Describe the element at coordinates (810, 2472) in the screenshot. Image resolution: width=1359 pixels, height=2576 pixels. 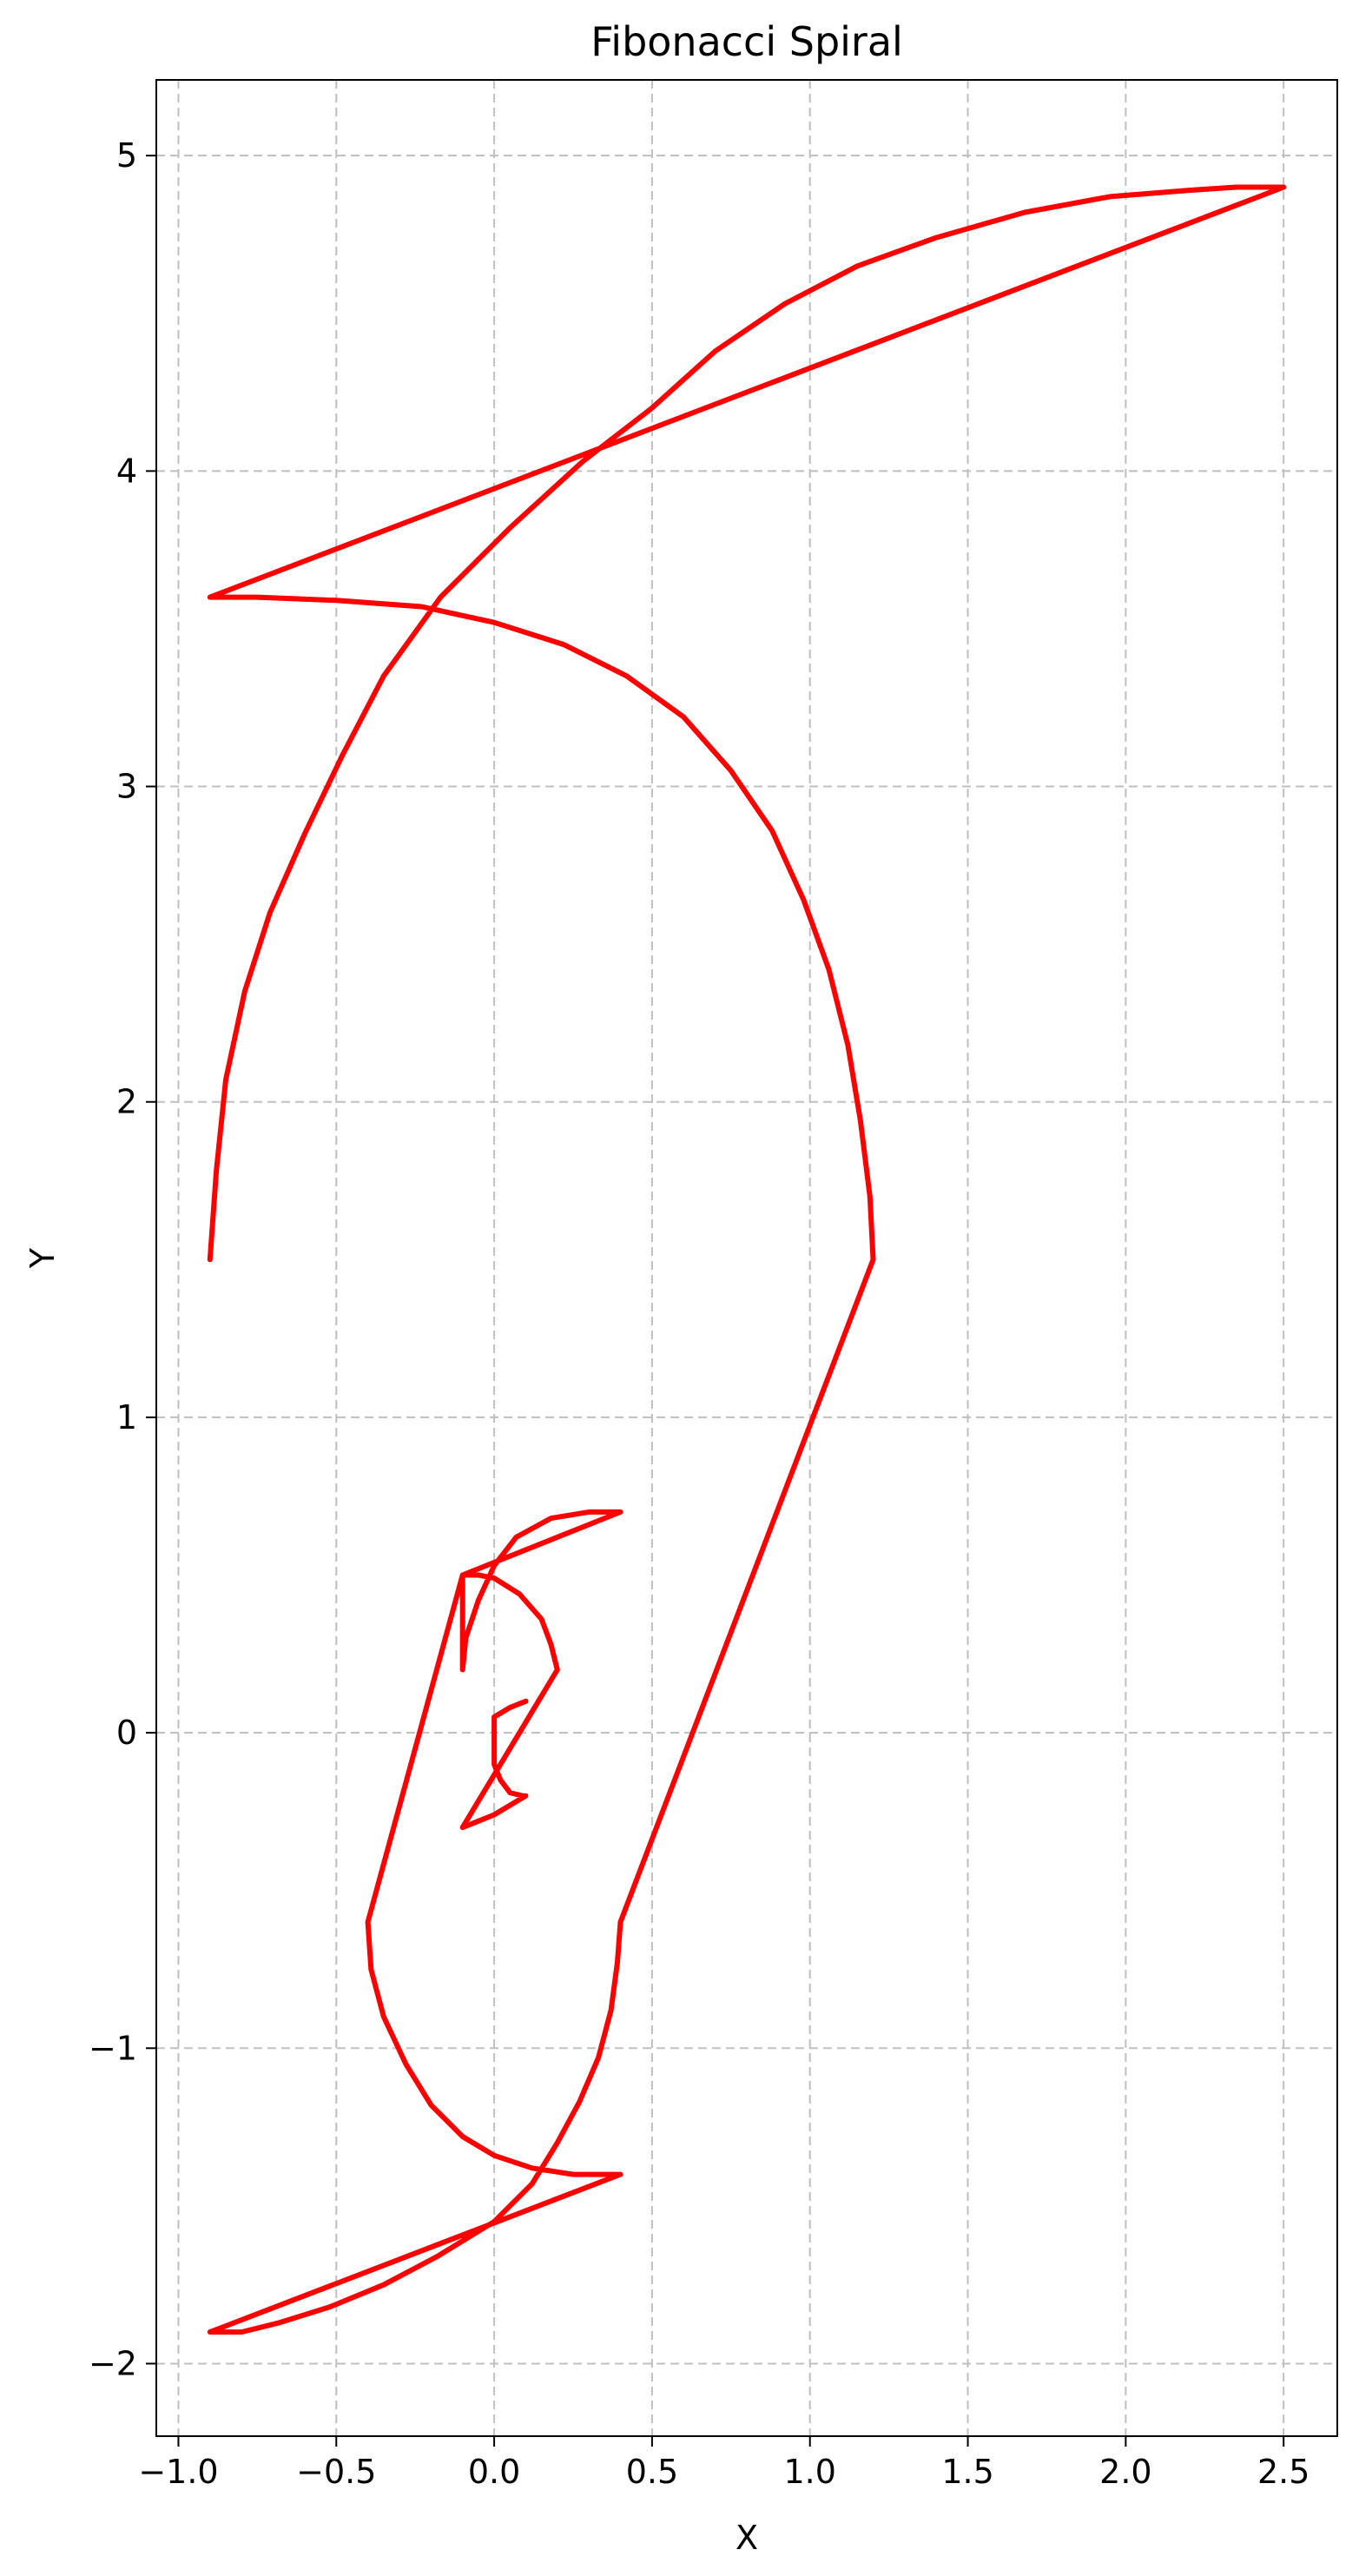
I see `x-tick-label: 1.0` at that location.